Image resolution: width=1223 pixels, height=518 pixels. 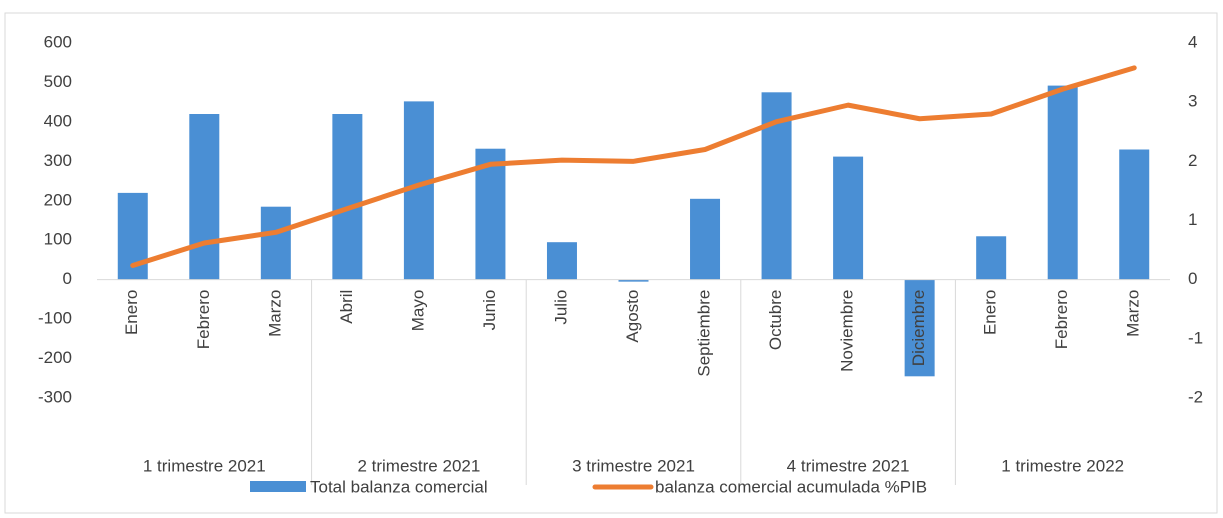 What do you see at coordinates (1192, 219) in the screenshot?
I see `y2-tick-label: 1` at bounding box center [1192, 219].